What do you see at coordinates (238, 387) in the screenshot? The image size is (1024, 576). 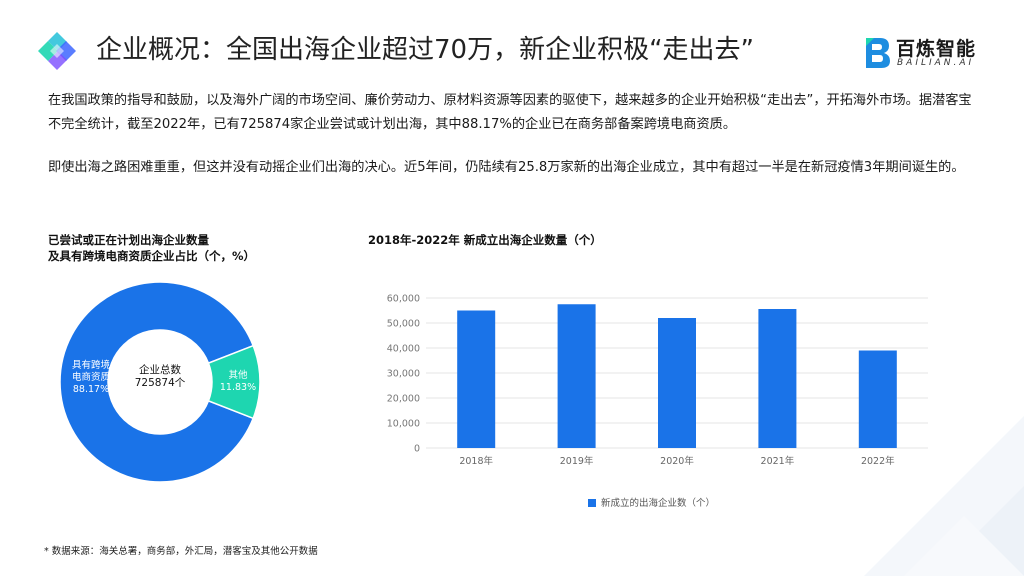 I see `slice-label-pct: 11.83%` at bounding box center [238, 387].